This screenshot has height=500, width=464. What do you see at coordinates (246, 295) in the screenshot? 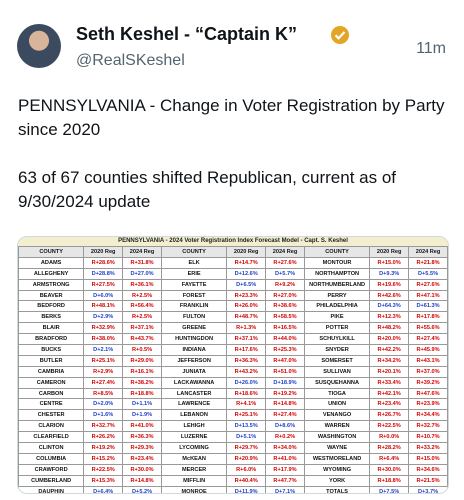
I see `reg-cell: R+23.3%` at bounding box center [246, 295].